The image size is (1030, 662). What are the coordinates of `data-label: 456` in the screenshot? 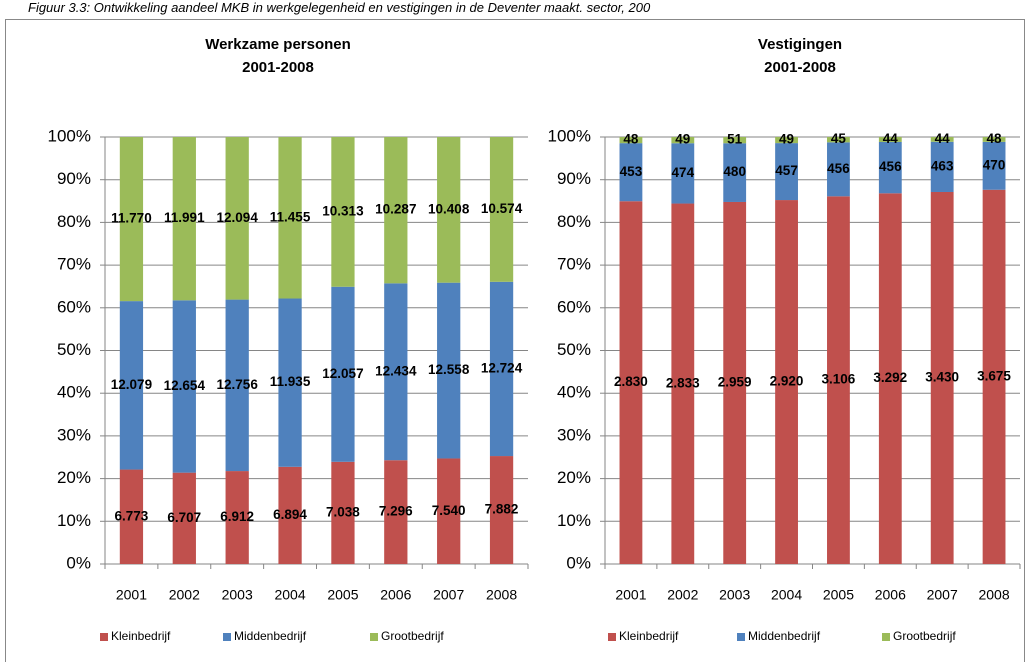 It's located at (890, 166).